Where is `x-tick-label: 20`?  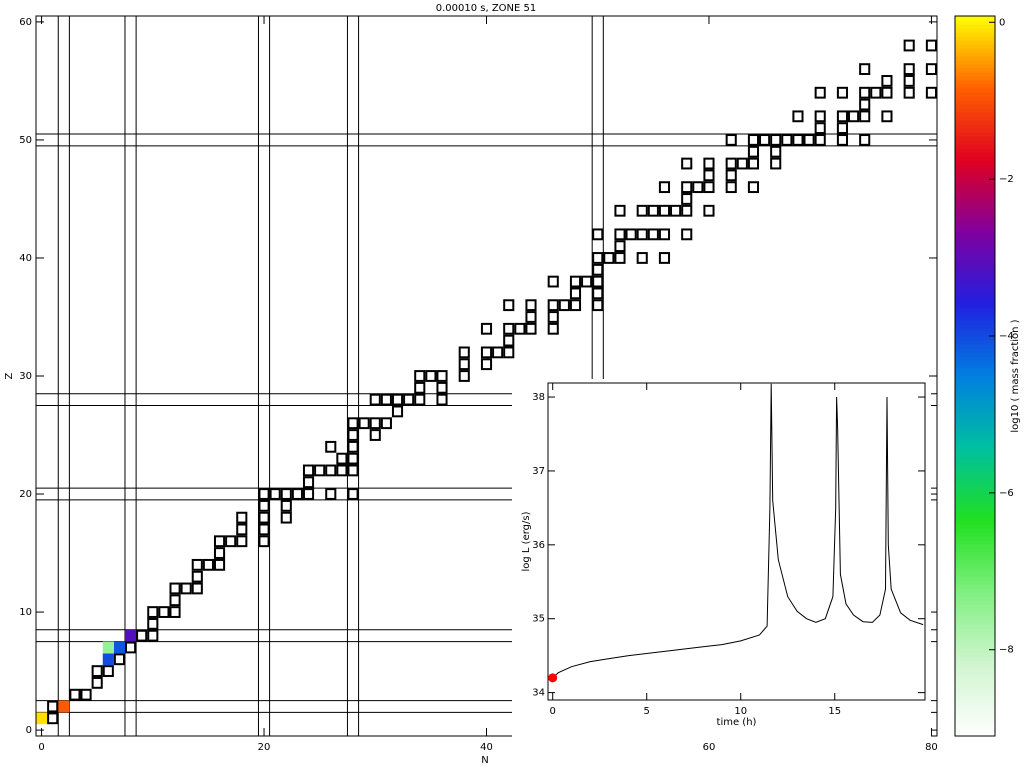 x-tick-label: 20 is located at coordinates (264, 747).